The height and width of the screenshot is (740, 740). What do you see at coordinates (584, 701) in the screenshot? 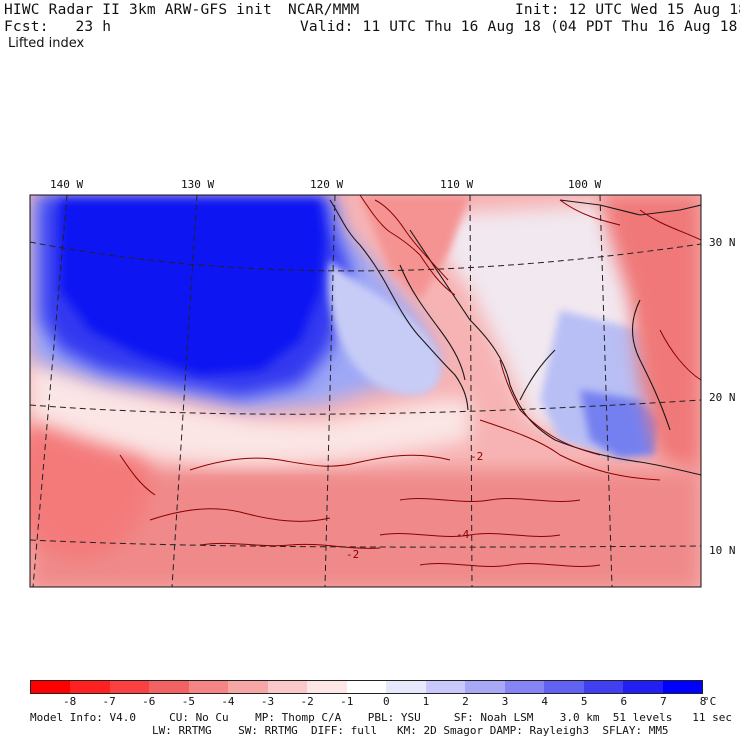
I see `colorbar-tick-label: 5` at bounding box center [584, 701].